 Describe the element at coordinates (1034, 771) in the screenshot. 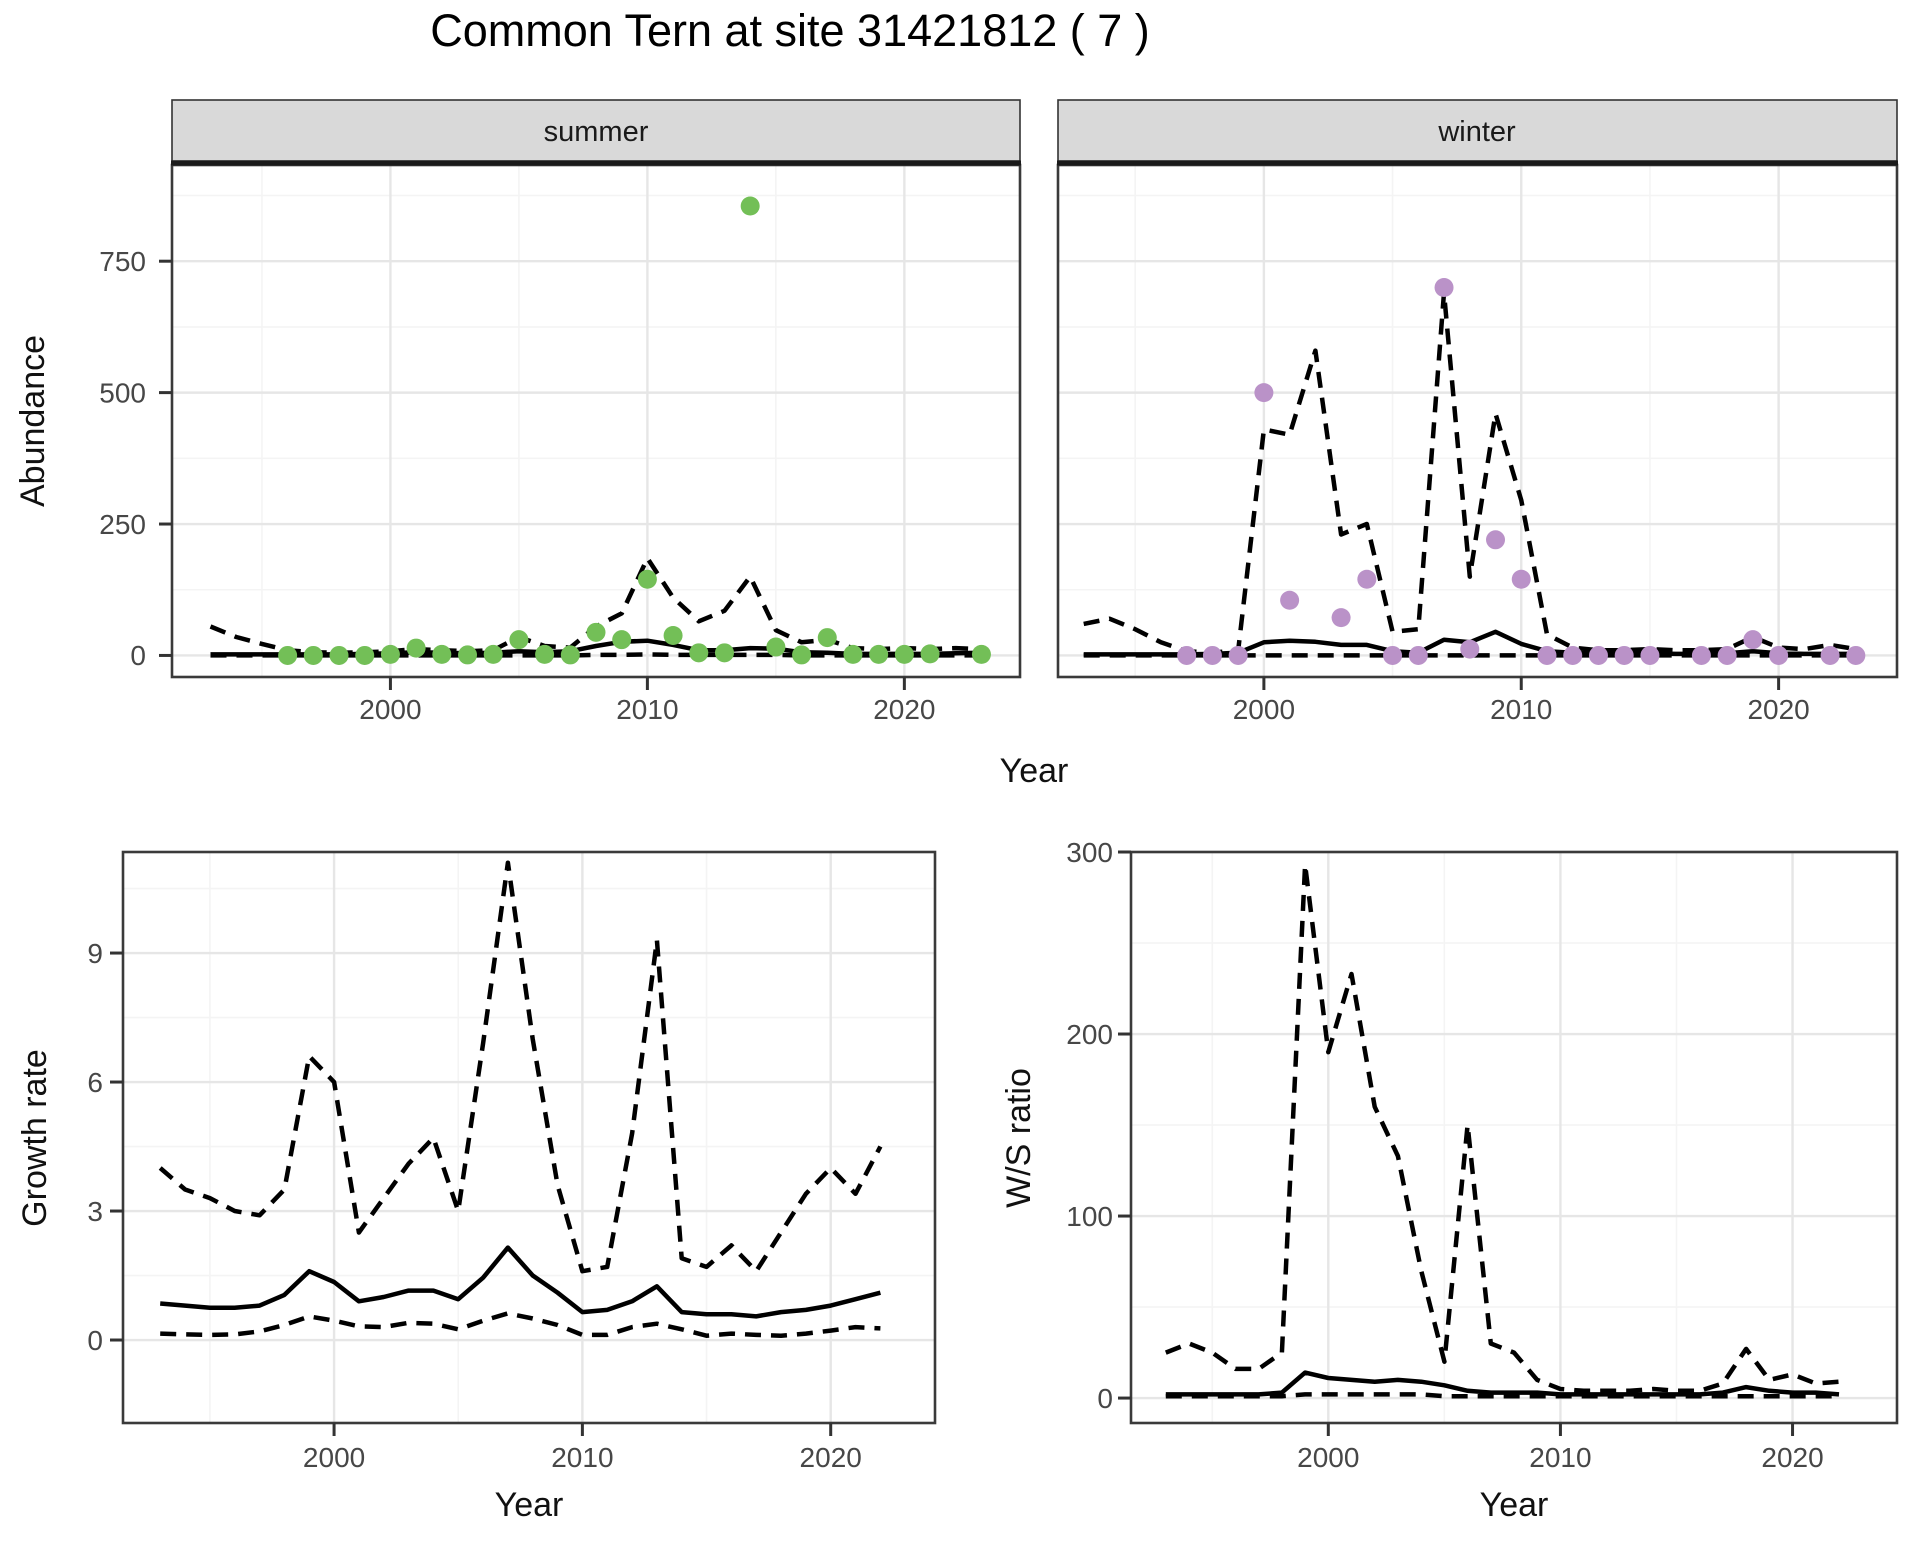

I see `x-axis-title-top: Year` at that location.